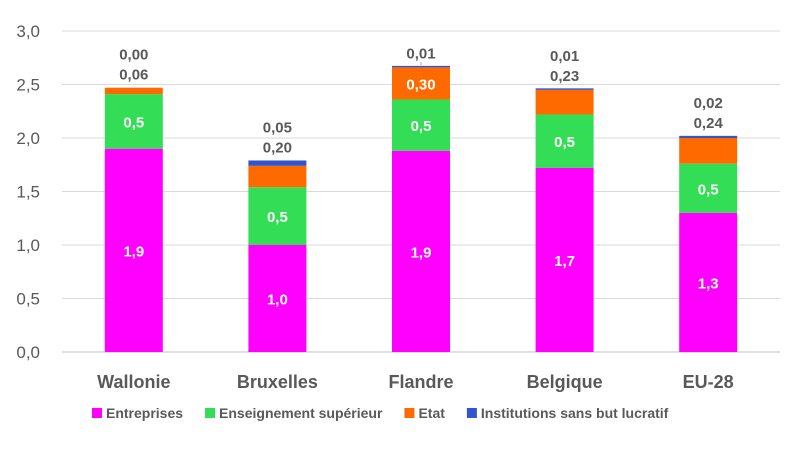  I want to click on y-tick-label: 0,5, so click(28, 299).